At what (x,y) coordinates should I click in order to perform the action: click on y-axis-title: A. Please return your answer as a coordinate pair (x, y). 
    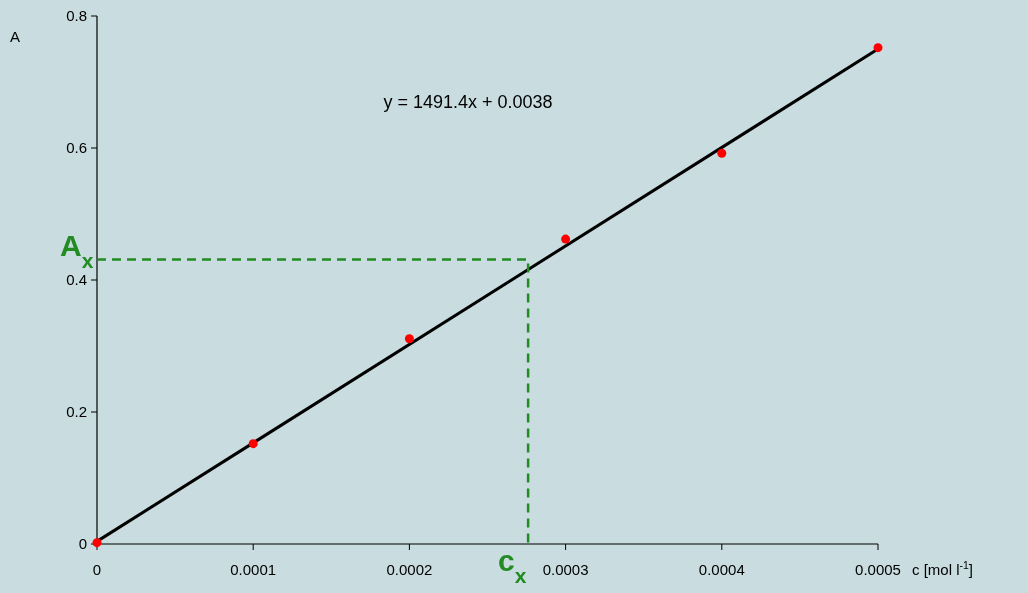
    Looking at the image, I should click on (15, 36).